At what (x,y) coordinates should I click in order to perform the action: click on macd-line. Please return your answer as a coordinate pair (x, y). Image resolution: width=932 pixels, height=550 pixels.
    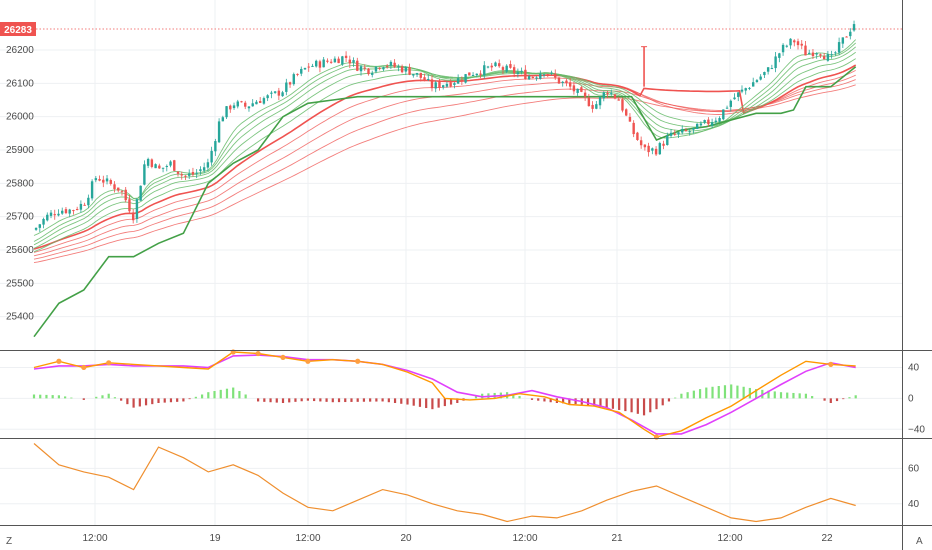
    Looking at the image, I should click on (444, 394).